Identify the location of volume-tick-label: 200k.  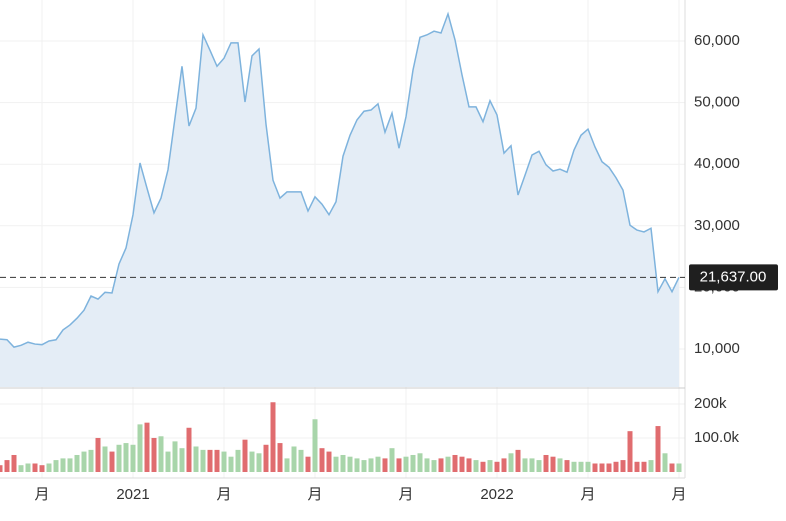
(710, 403).